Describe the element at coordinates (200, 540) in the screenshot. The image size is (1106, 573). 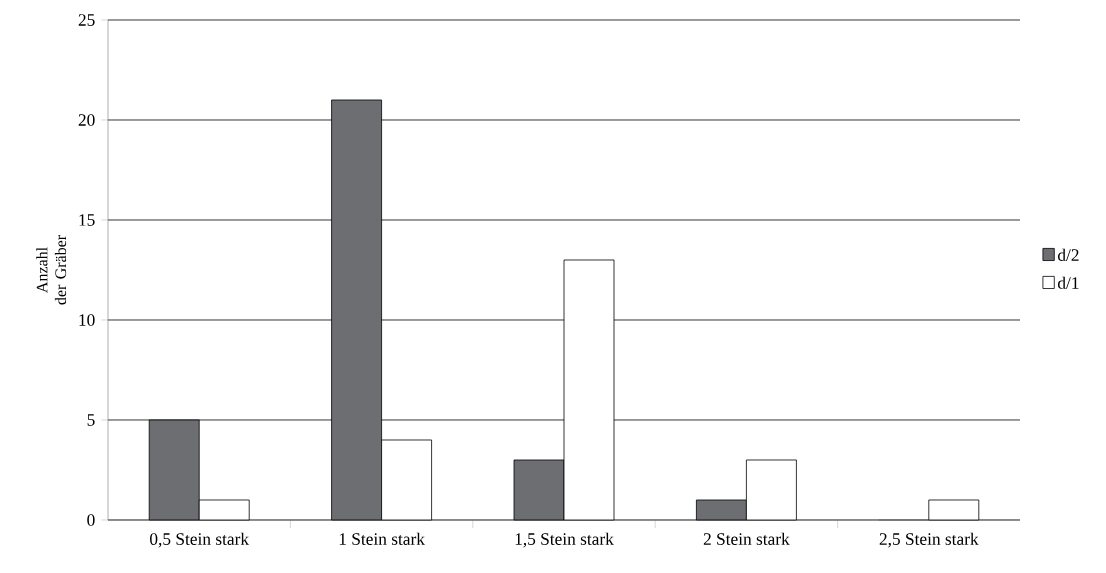
I see `x-tick-label: 0,5 Stein stark` at that location.